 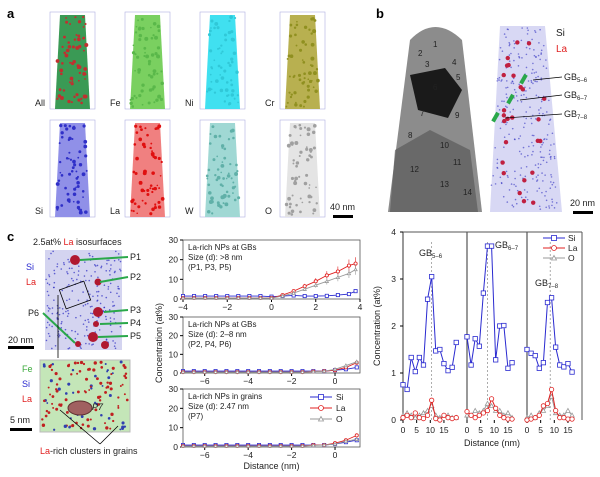 I want to click on la-marker, so click(x=423, y=418).